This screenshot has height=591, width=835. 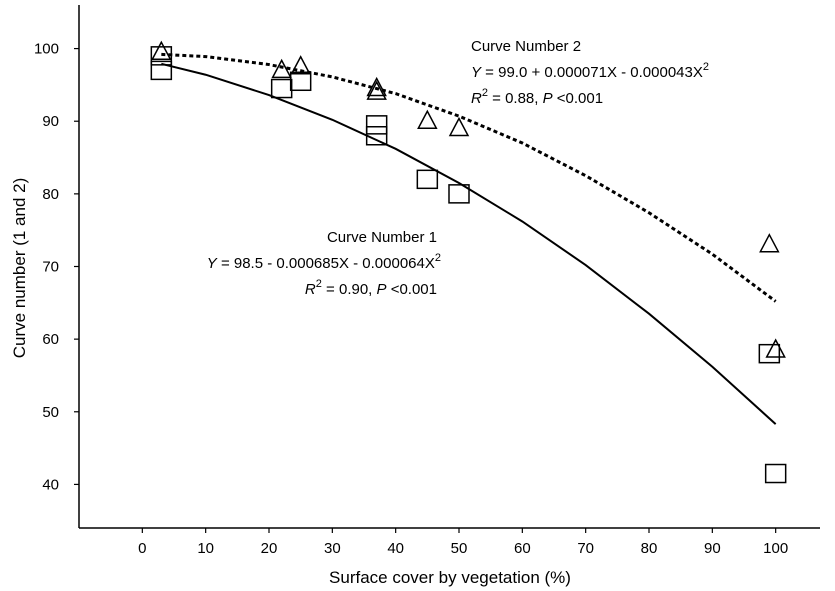 What do you see at coordinates (585, 548) in the screenshot?
I see `x-tick-label: 70` at bounding box center [585, 548].